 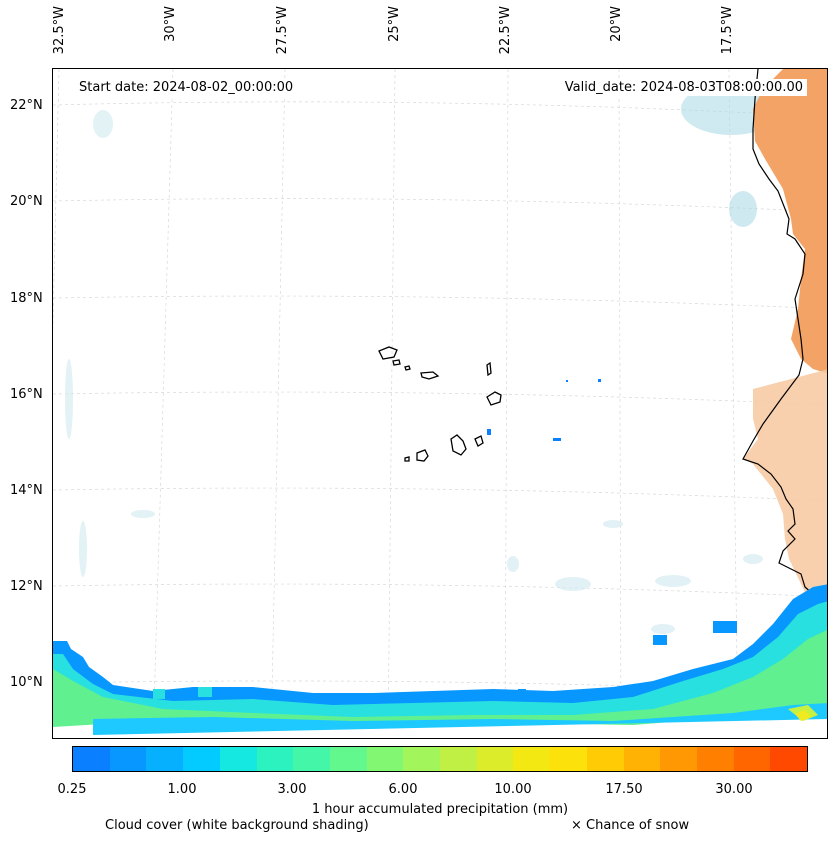 I want to click on lat-label-18n: 18°N, so click(x=26, y=298).